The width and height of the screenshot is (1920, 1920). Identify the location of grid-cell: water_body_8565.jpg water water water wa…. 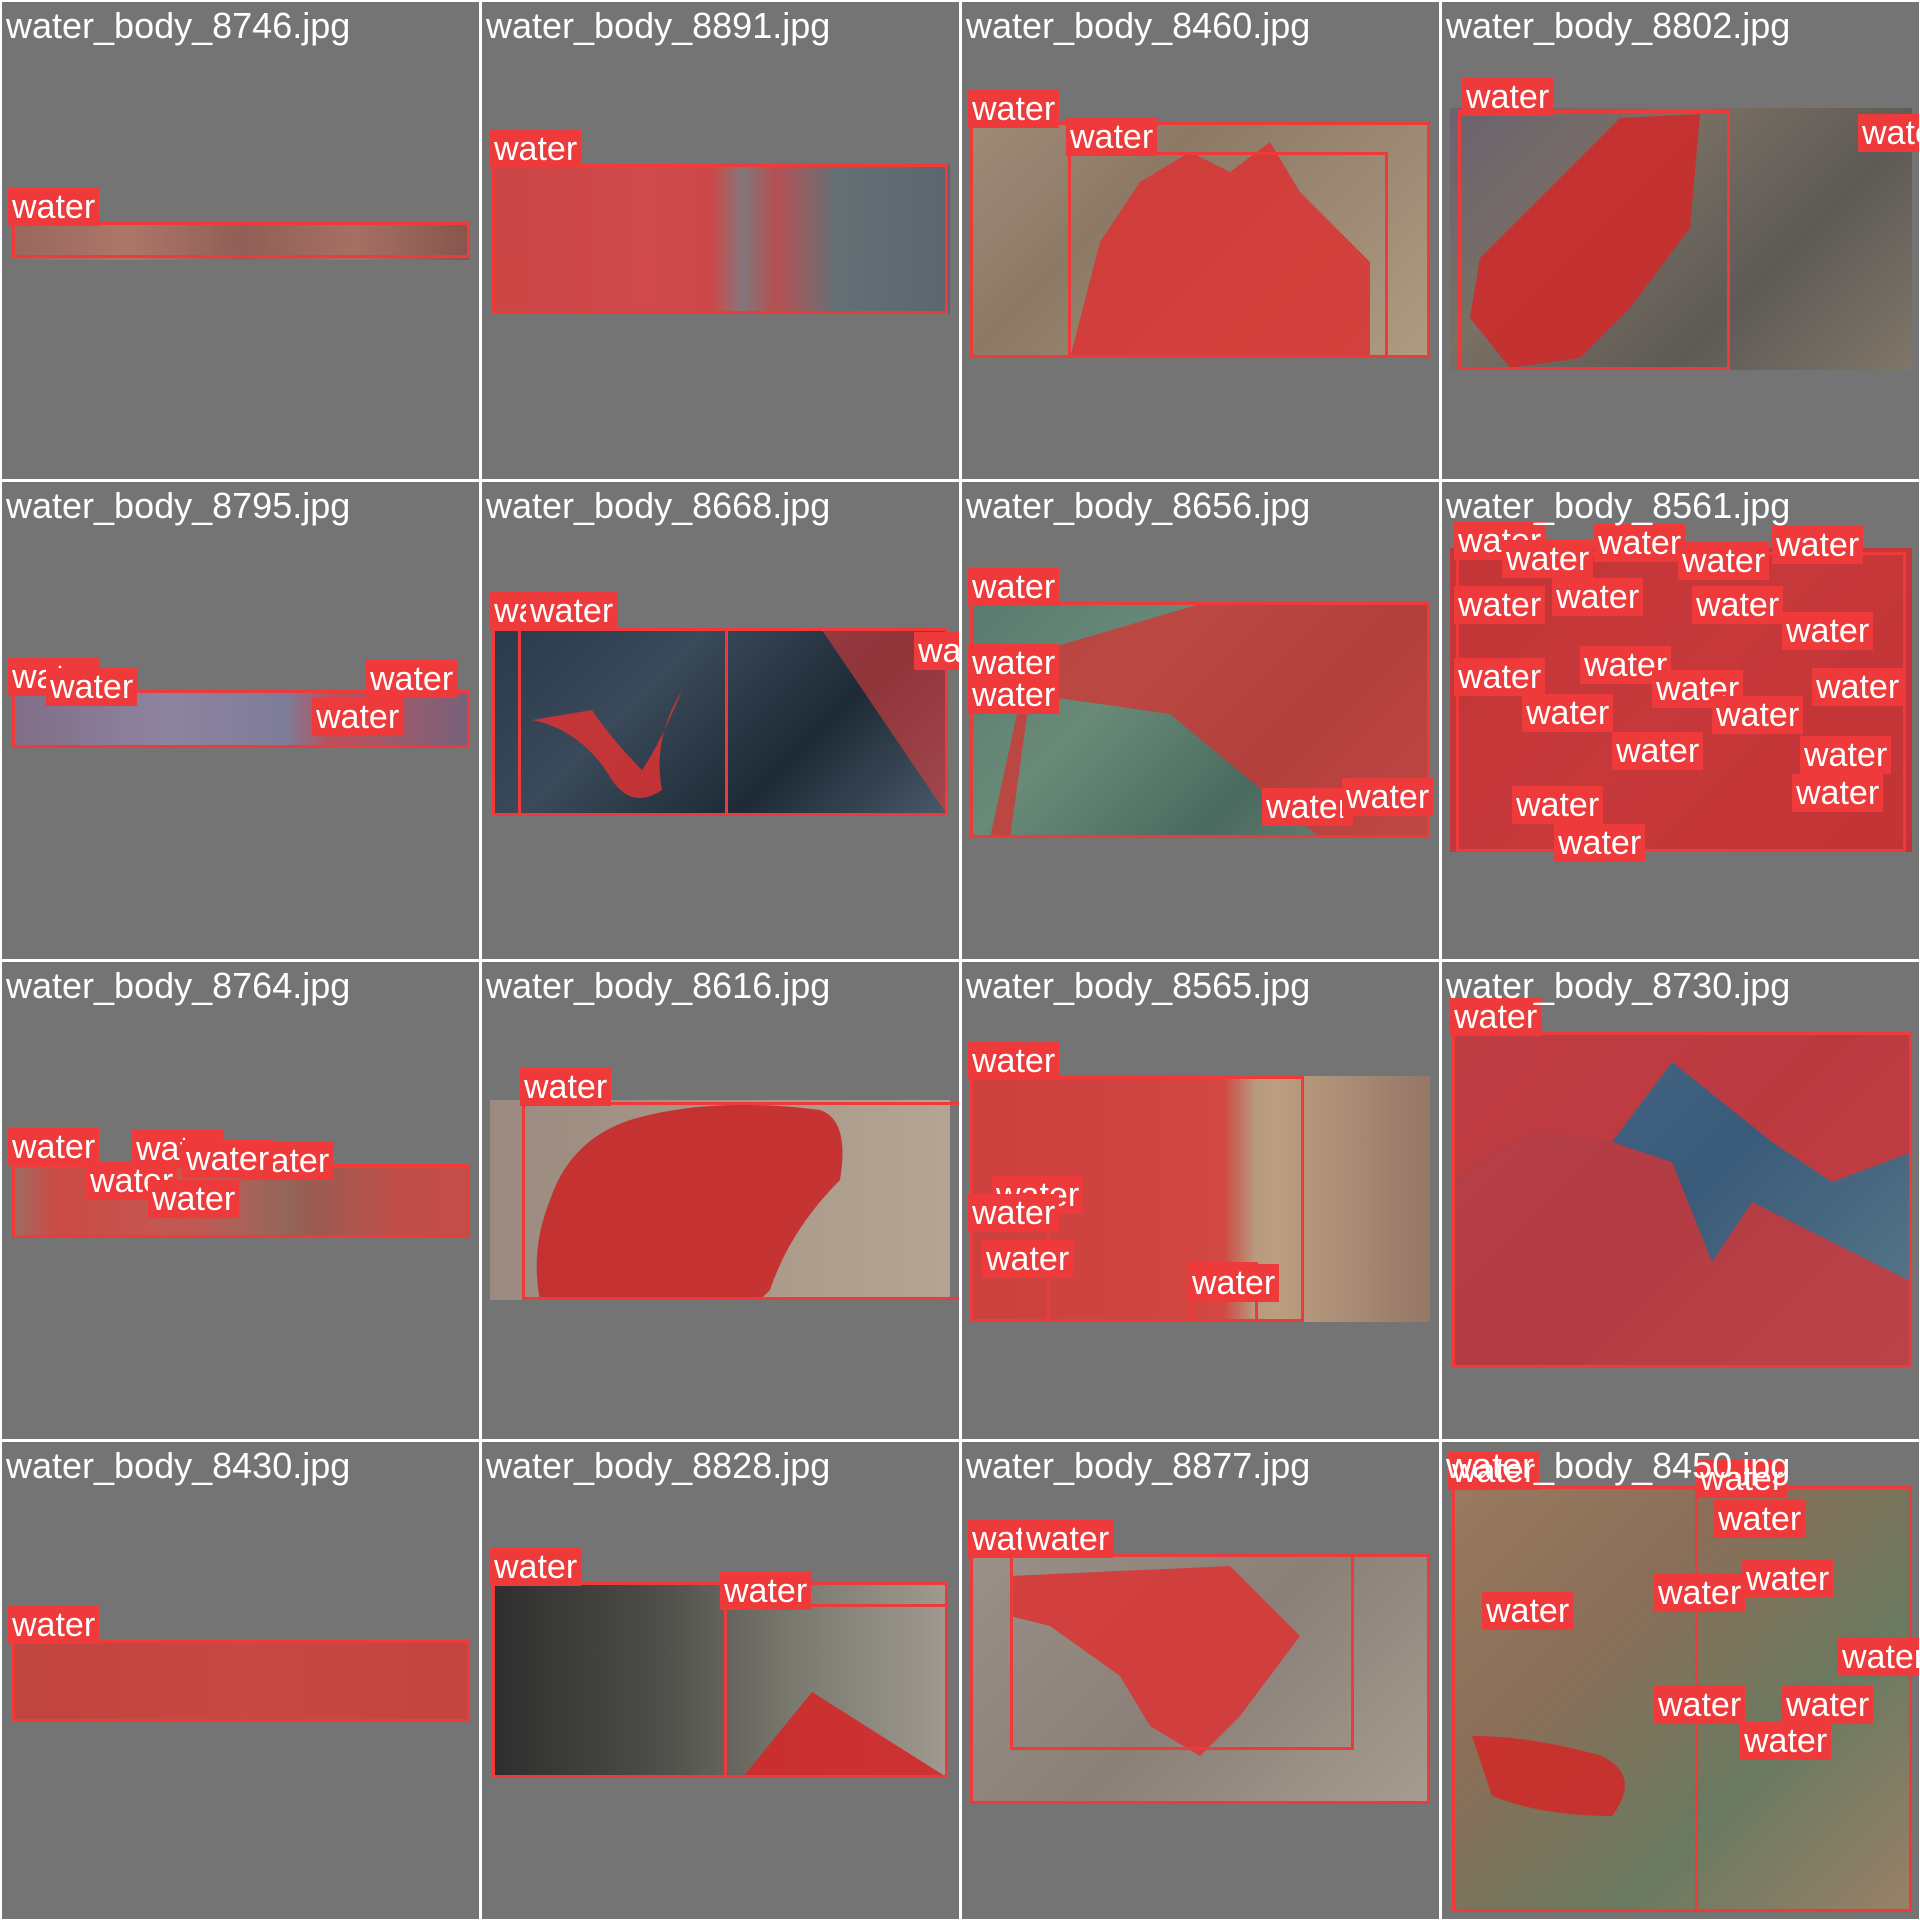
(1200, 1200).